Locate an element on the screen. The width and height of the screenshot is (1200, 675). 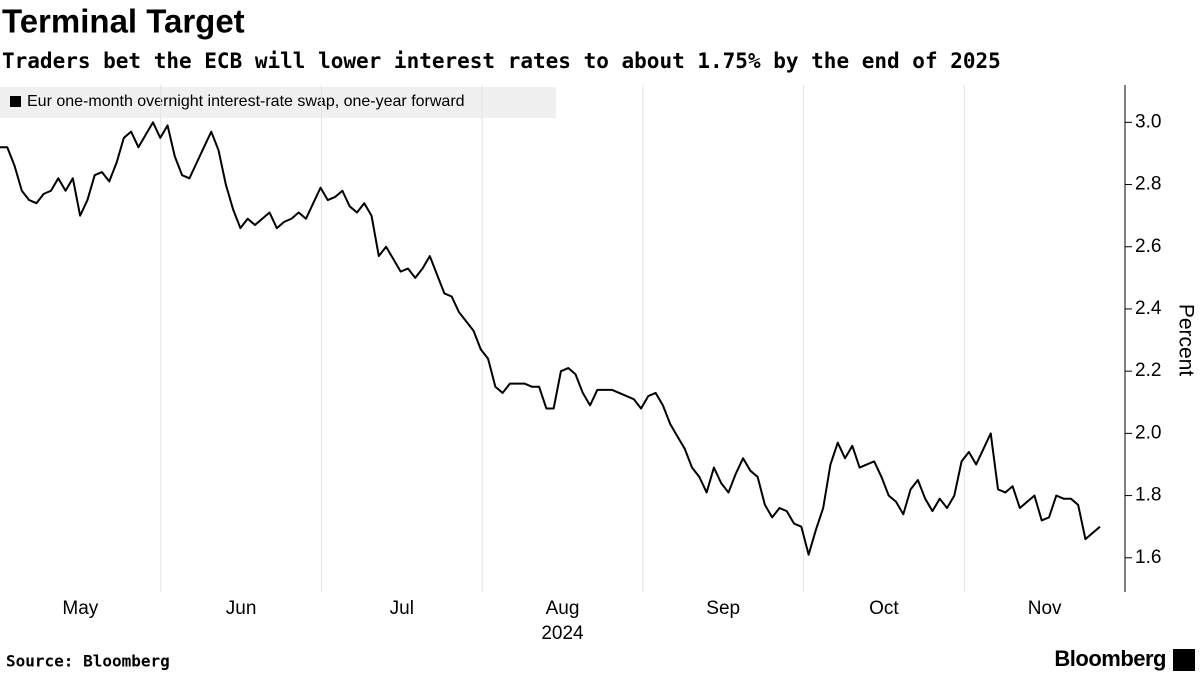
y-axis-label: Percent is located at coordinates (1185, 340).